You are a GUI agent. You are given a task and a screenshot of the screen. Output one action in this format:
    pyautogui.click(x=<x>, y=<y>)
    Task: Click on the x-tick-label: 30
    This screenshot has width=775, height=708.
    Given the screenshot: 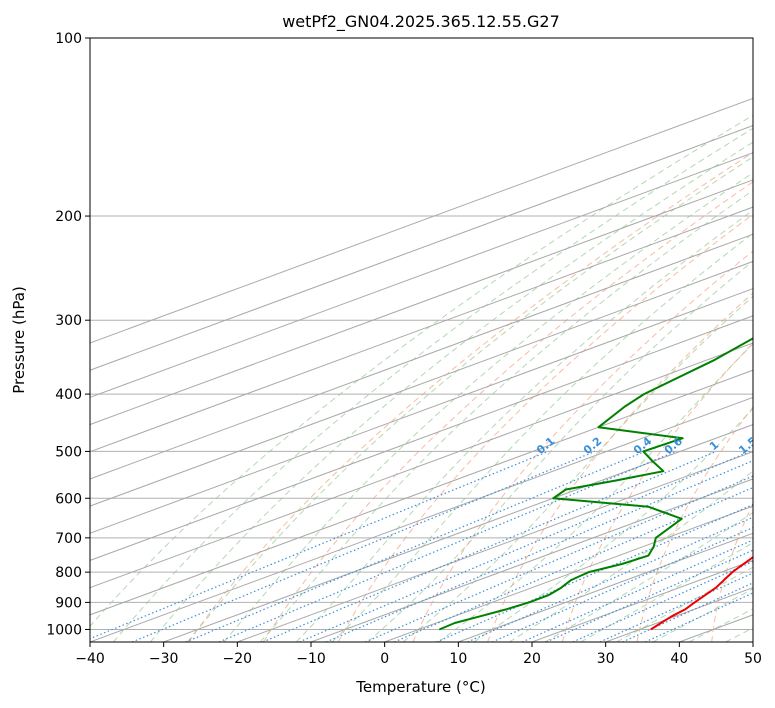 What is the action you would take?
    pyautogui.click(x=606, y=659)
    